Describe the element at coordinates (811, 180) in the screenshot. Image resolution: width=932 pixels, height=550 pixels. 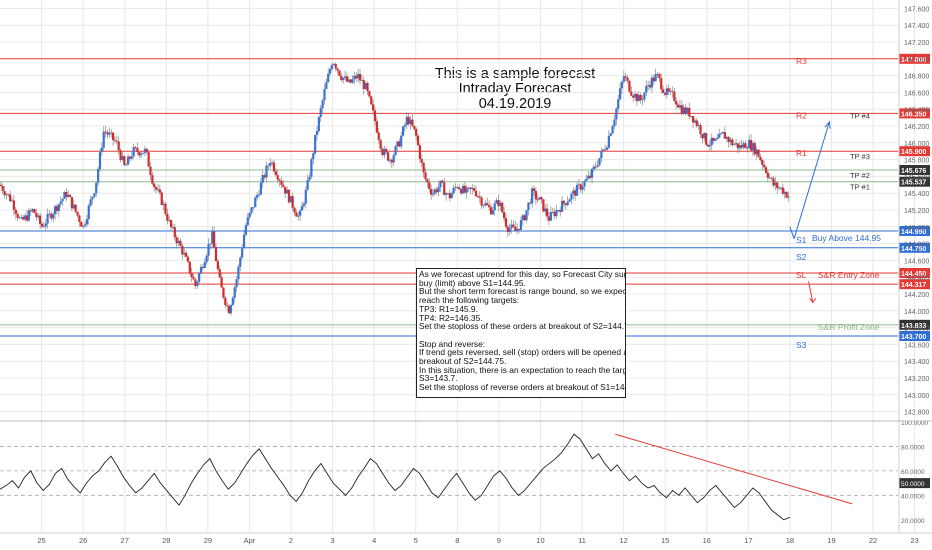
I see `forecast-arrow` at that location.